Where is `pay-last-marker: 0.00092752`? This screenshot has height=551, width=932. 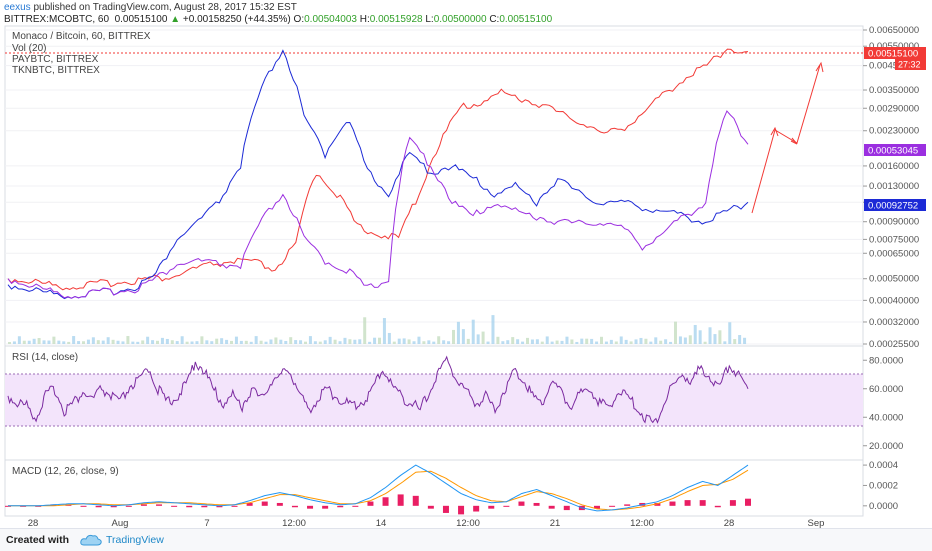 pay-last-marker: 0.00092752 is located at coordinates (895, 205).